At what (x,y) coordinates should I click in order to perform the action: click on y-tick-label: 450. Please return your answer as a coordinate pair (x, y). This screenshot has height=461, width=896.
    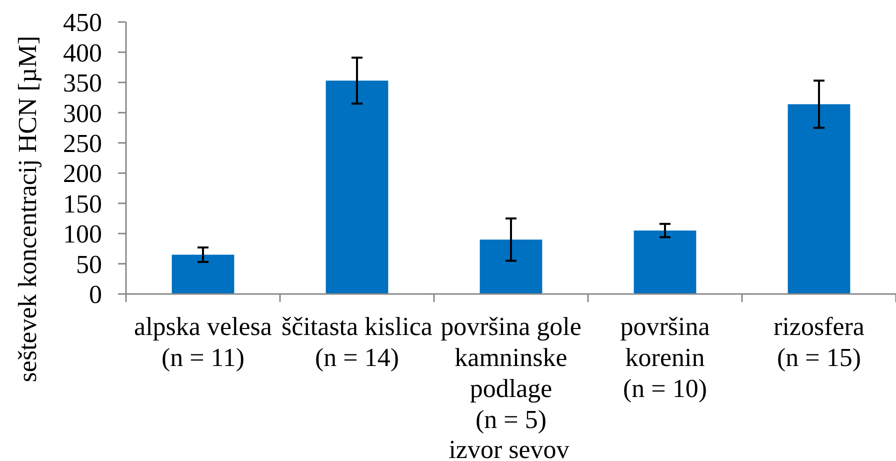
    Looking at the image, I should click on (82, 23).